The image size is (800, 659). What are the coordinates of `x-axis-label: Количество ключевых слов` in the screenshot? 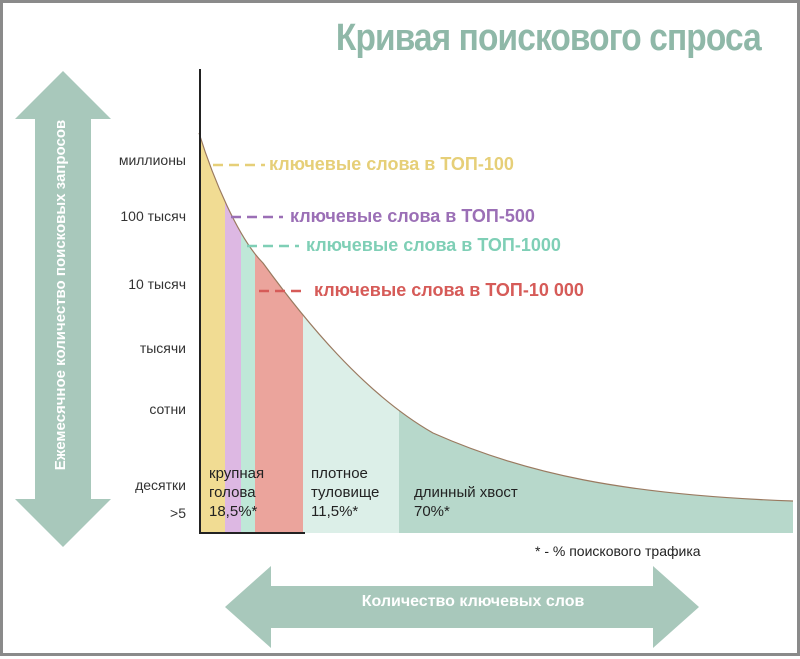 It's located at (473, 601).